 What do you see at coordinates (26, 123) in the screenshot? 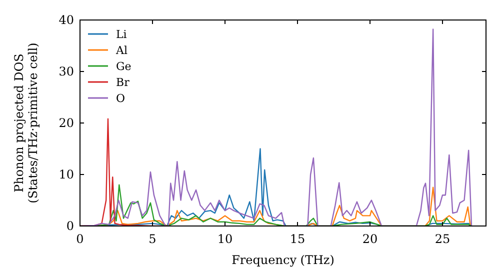
I see `y-axis-title: Phonon projected DOS (States/THz·primitive cell)` at bounding box center [26, 123].